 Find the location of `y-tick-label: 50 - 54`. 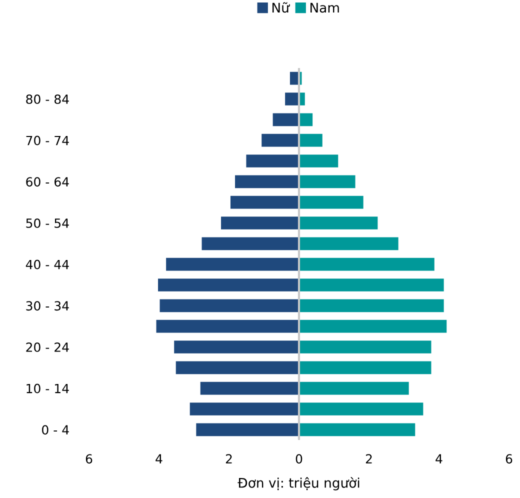

y-tick-label: 50 - 54 is located at coordinates (47, 223).